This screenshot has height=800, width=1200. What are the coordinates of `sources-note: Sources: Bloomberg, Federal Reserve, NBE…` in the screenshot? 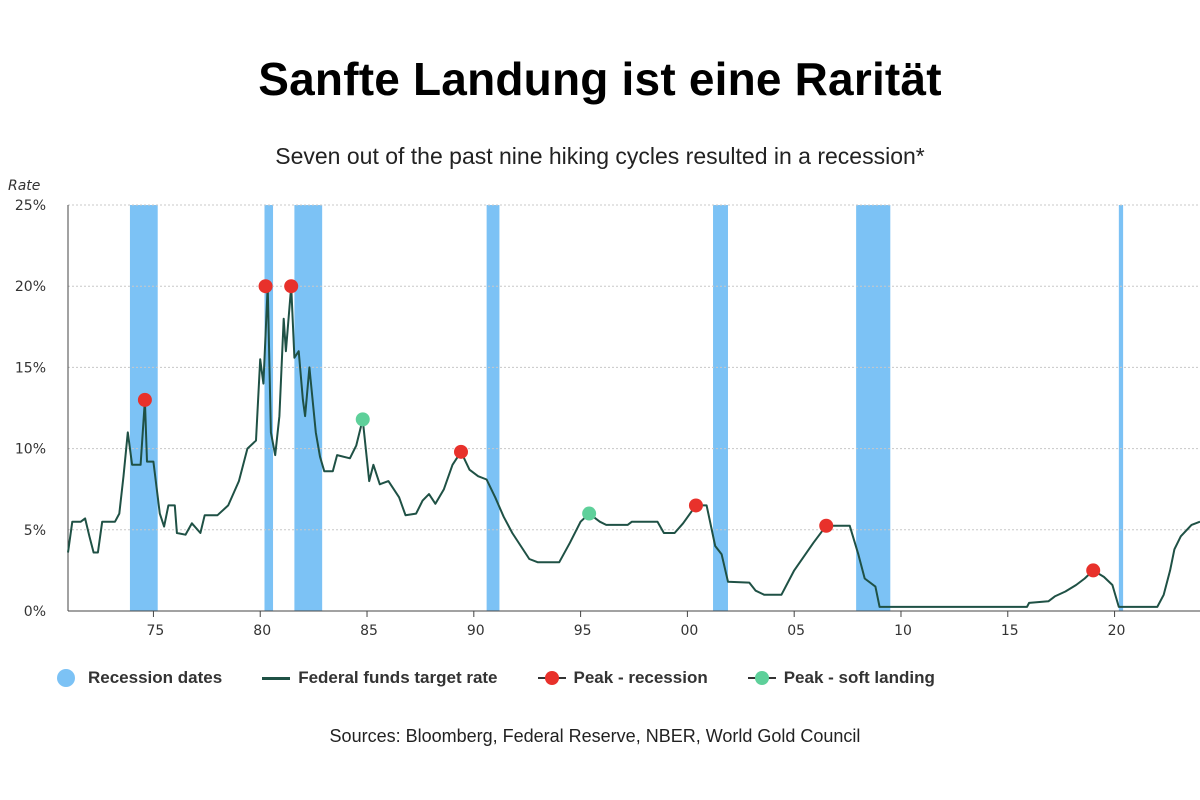 It's located at (595, 736).